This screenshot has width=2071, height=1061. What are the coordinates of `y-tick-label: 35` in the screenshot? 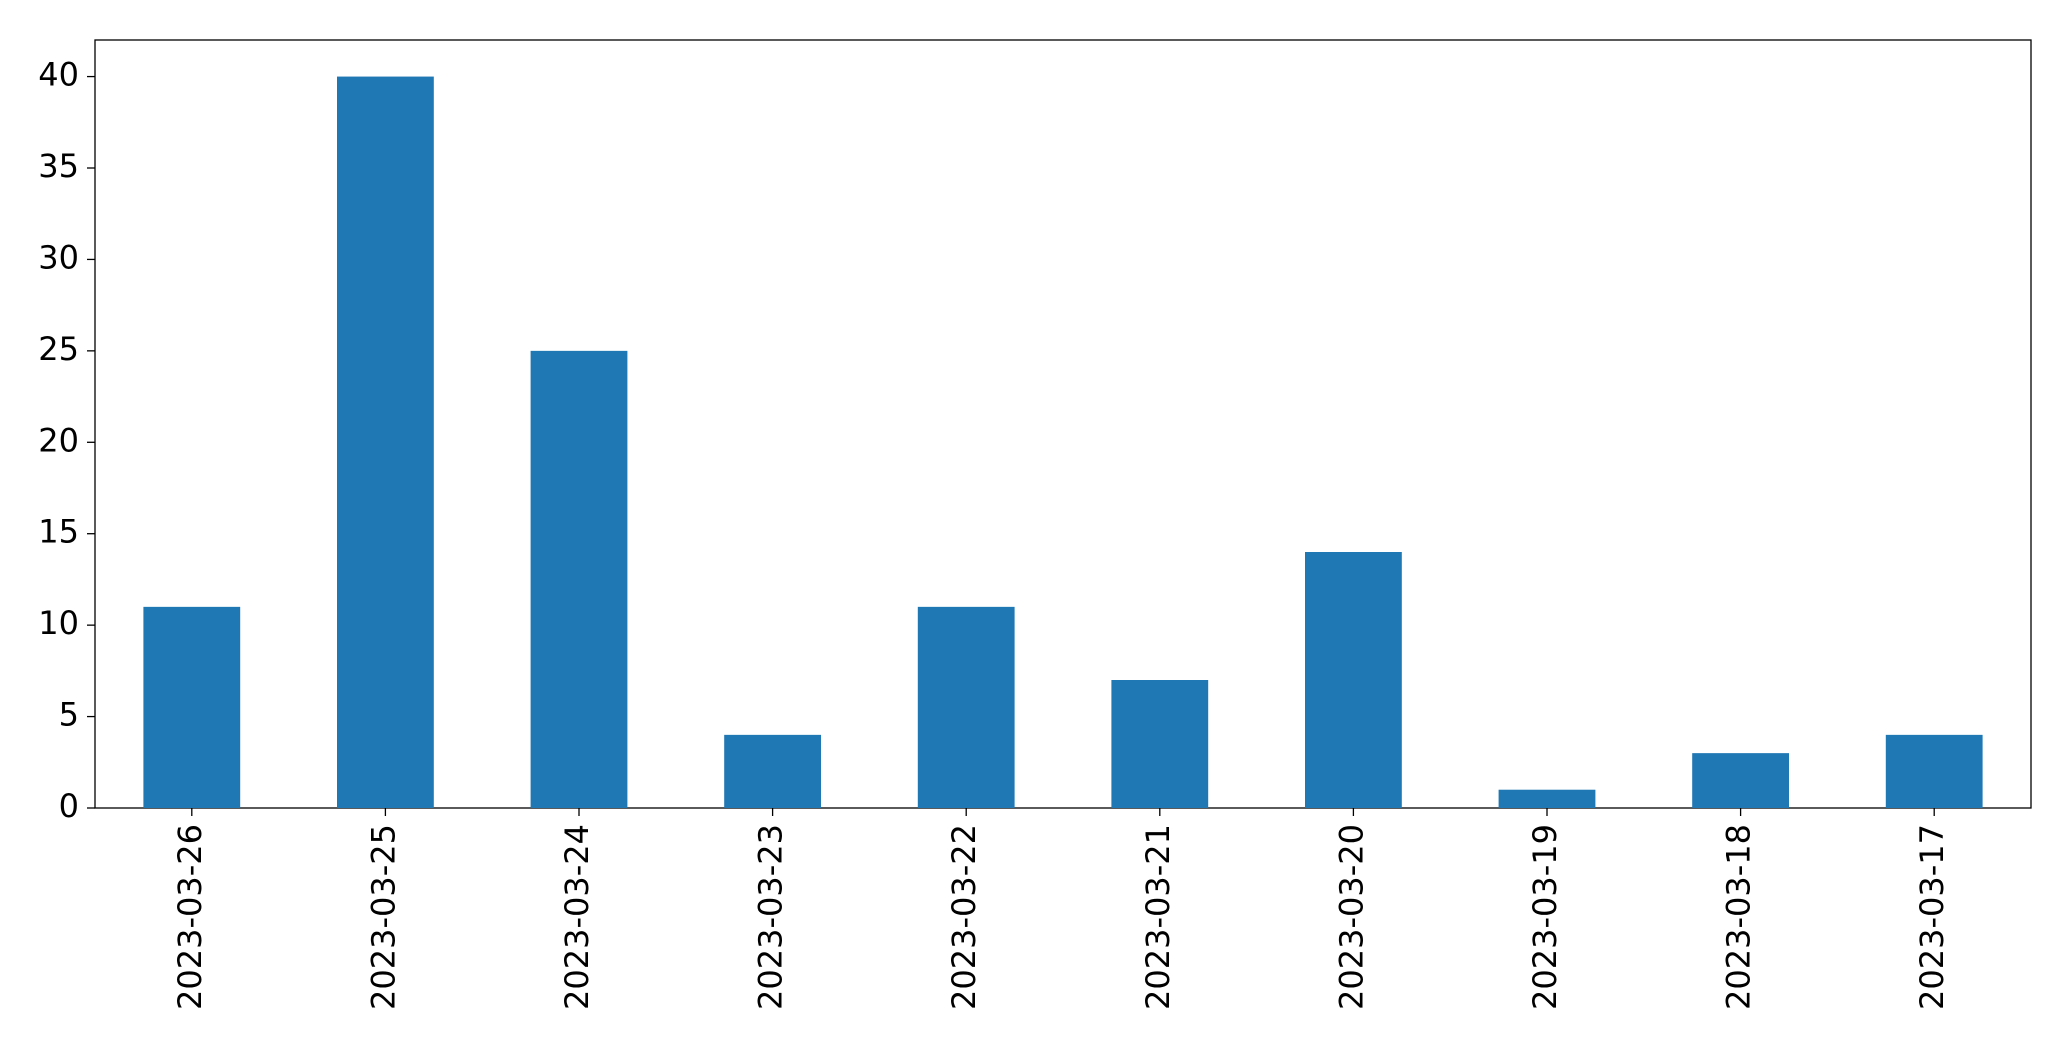 It's located at (58, 166).